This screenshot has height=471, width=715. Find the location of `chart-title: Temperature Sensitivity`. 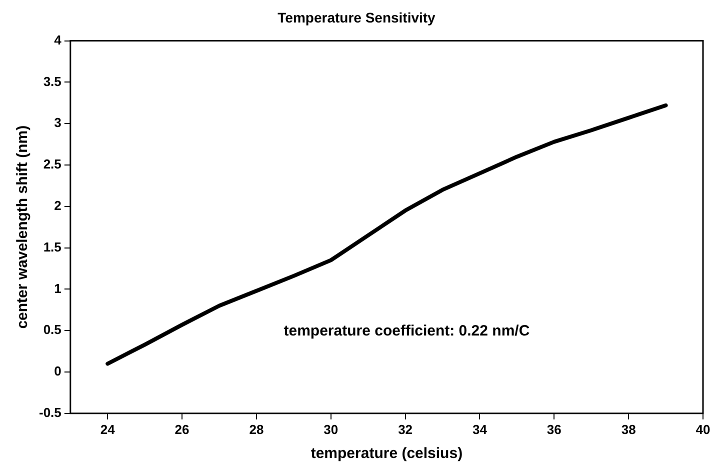

chart-title: Temperature Sensitivity is located at coordinates (357, 17).